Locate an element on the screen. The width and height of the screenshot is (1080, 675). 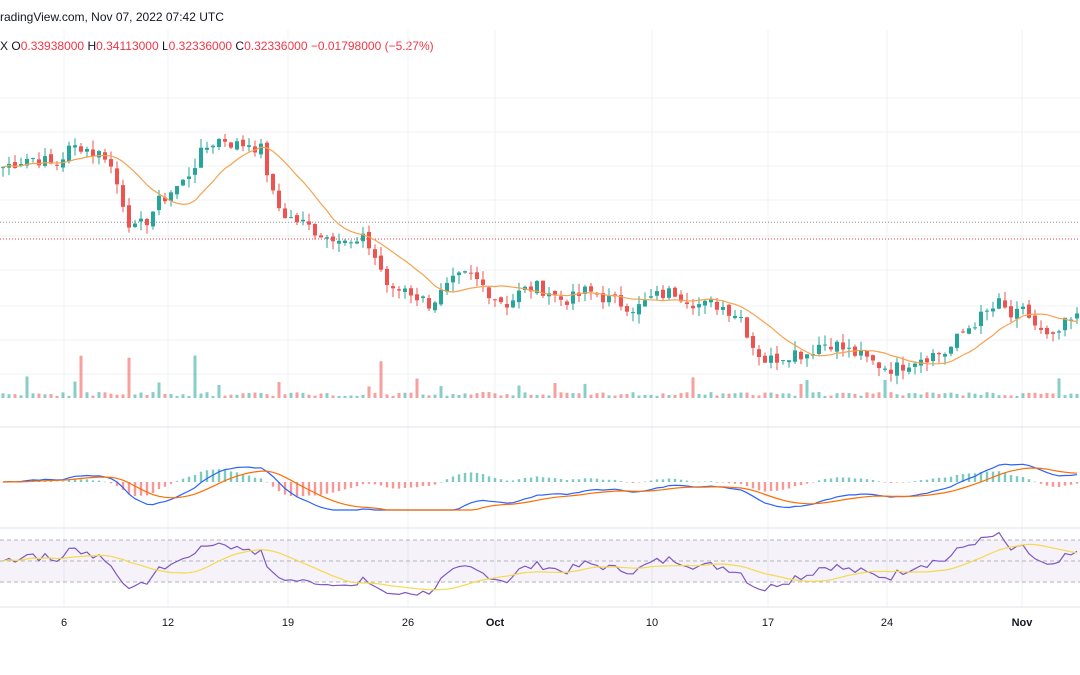
time-axis: 6 12 19 26 Oct 10 17 24 Nov is located at coordinates (547, 623).